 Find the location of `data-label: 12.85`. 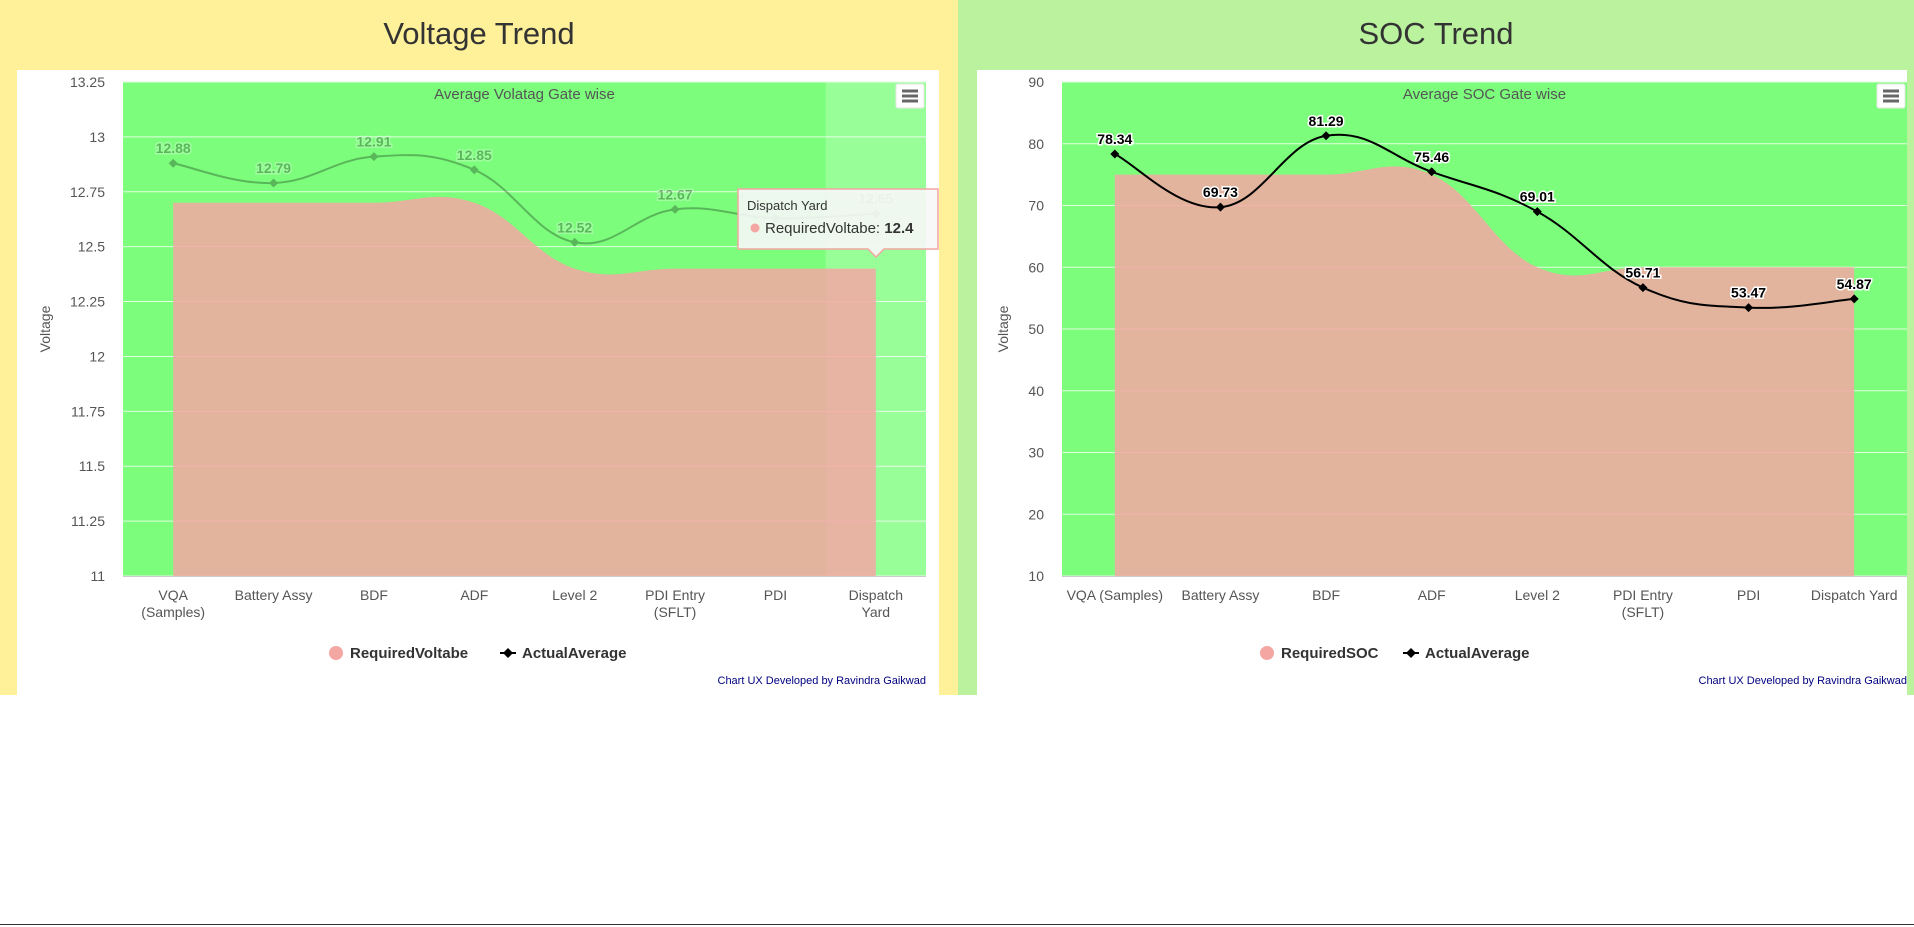

data-label: 12.85 is located at coordinates (474, 155).